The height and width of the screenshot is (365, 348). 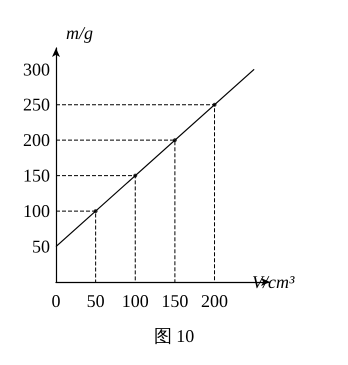 I want to click on x-tick-label: 200, so click(x=214, y=301).